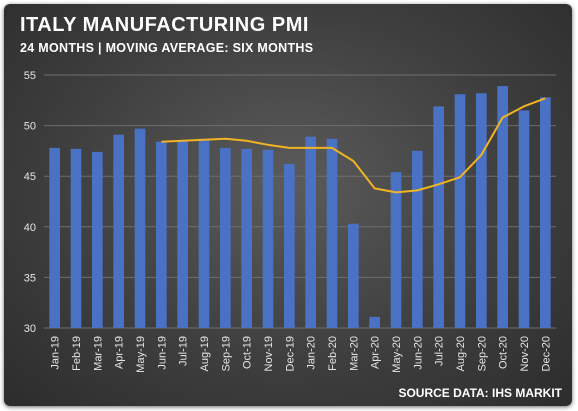 Image resolution: width=578 pixels, height=411 pixels. Describe the element at coordinates (30, 278) in the screenshot. I see `y-tick-label: 35` at that location.